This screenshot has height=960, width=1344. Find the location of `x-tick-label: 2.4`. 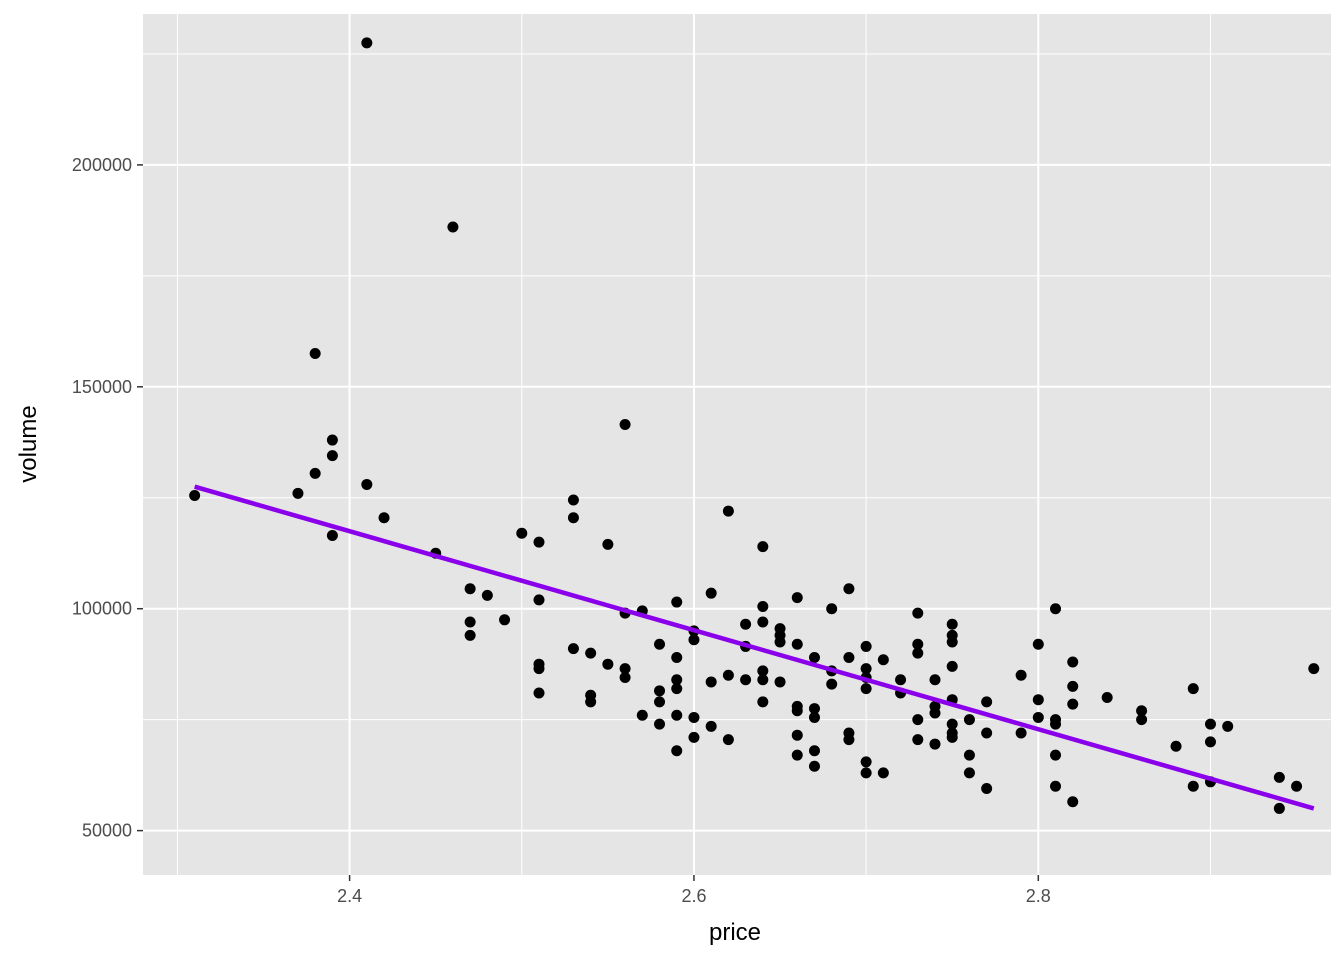

x-tick-label: 2.4 is located at coordinates (349, 896).